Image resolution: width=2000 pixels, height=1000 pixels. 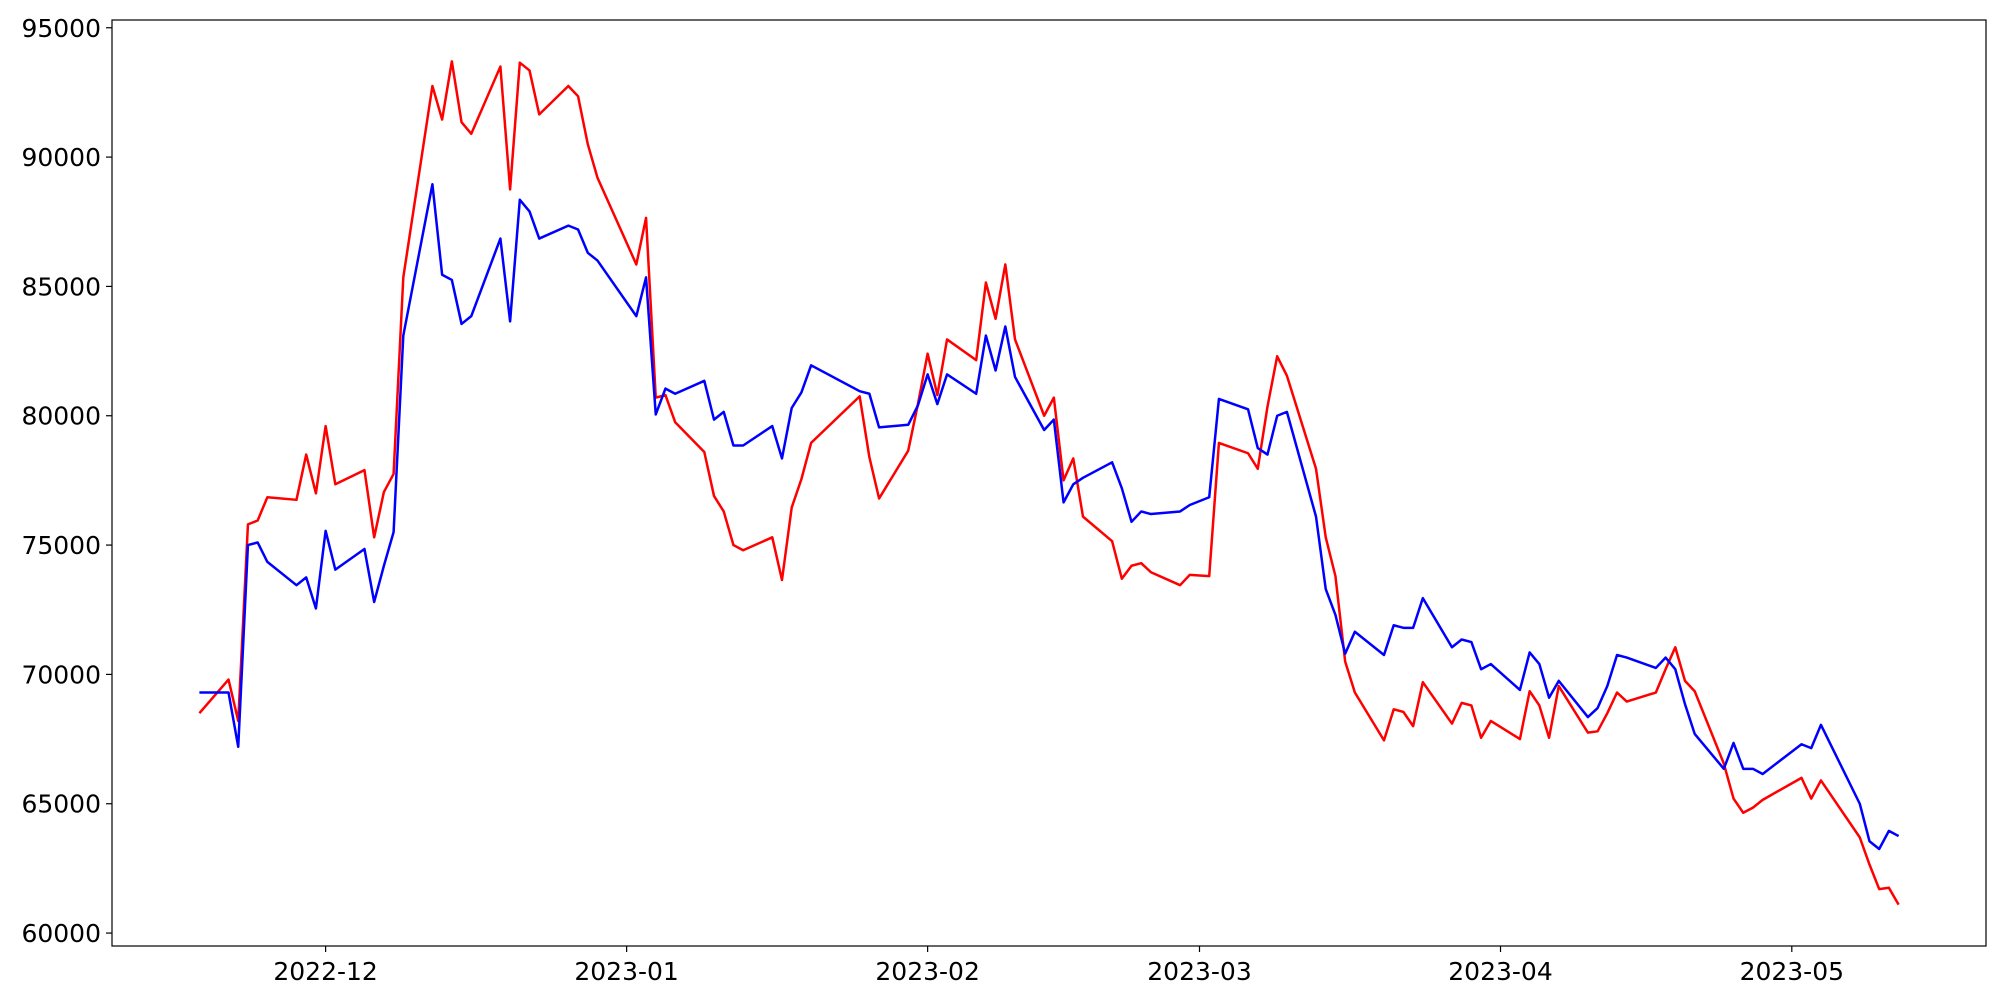 I want to click on x-tick-label: 2023-05, so click(x=1792, y=971).